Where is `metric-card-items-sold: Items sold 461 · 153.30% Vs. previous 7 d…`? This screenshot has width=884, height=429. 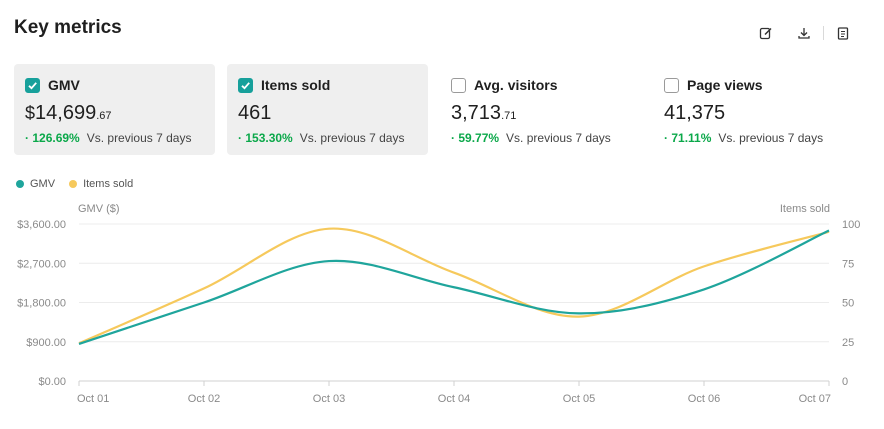 metric-card-items-sold: Items sold 461 · 153.30% Vs. previous 7 d… is located at coordinates (327, 109).